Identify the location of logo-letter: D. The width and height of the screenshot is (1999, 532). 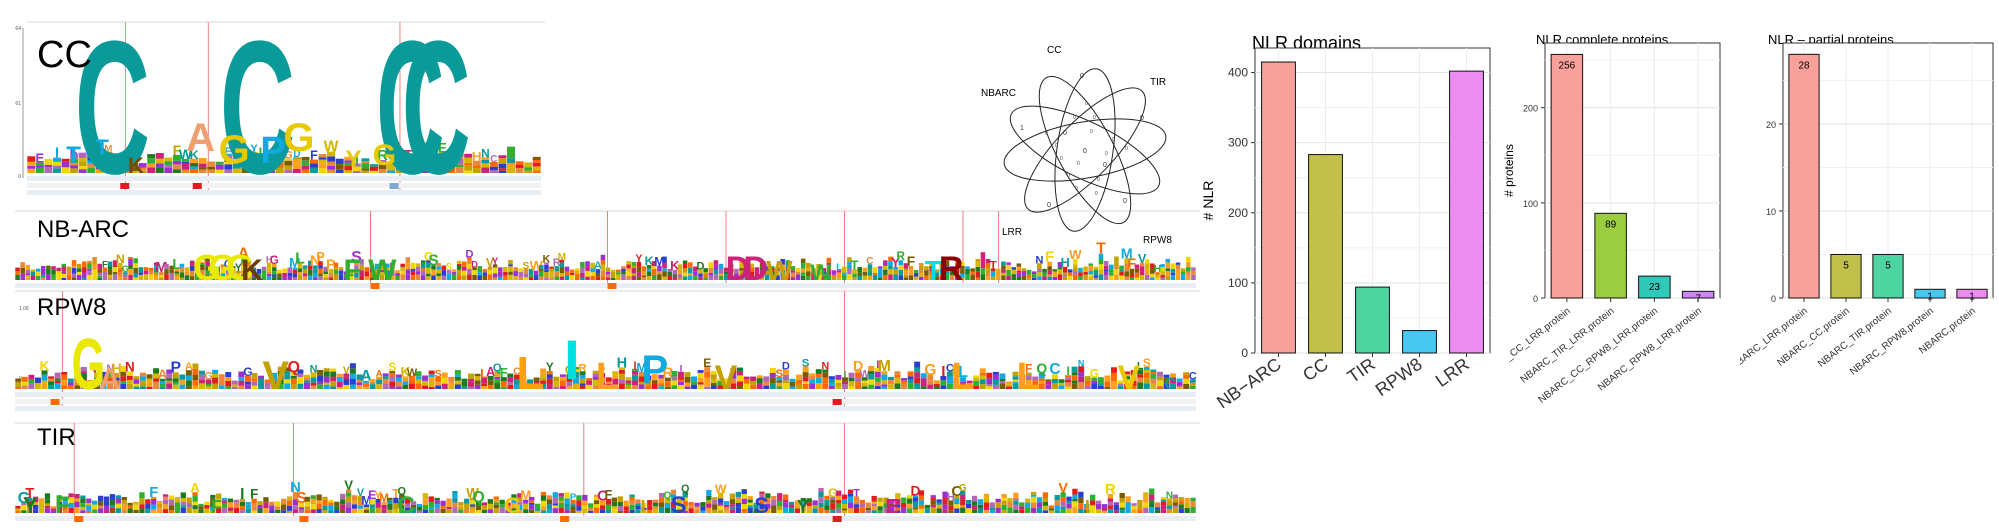
(469, 254).